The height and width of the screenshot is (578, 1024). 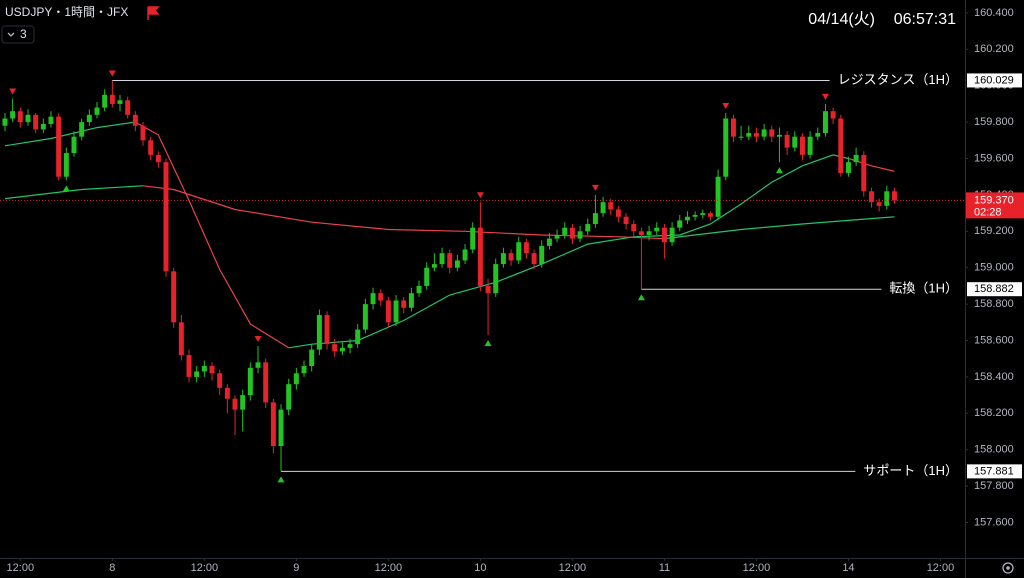 I want to click on settings-dot, so click(x=1008, y=568).